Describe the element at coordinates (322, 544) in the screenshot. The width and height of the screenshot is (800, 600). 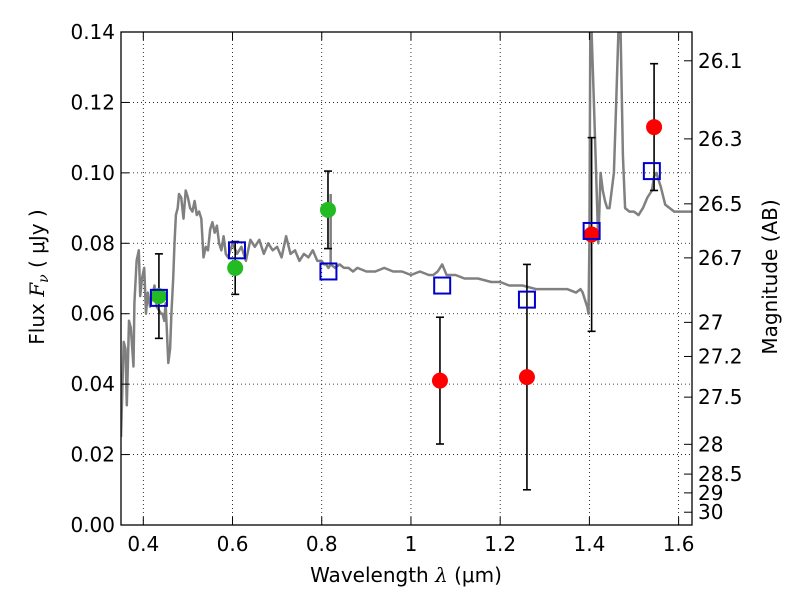
I see `x-tick-label: 0.8` at that location.